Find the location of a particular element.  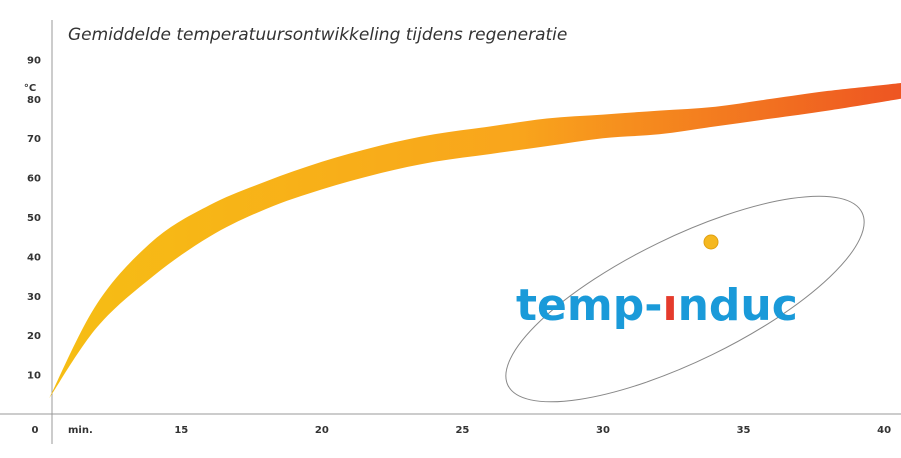

x-tick-label: 20 is located at coordinates (322, 430).